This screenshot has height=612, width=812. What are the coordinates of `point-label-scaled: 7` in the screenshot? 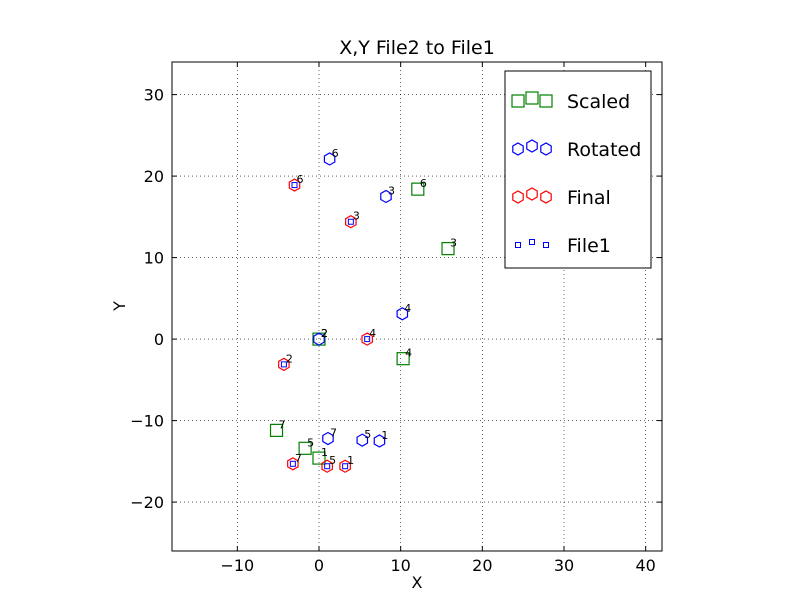 It's located at (282, 424).